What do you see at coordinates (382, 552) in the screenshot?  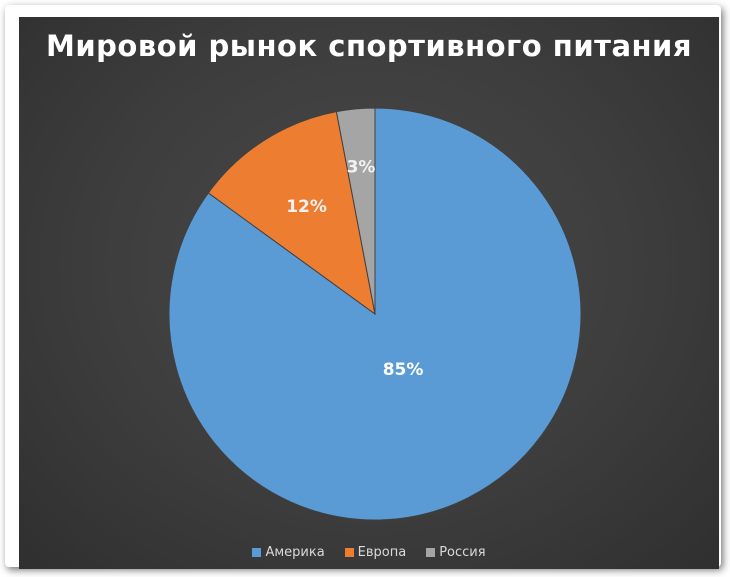 I see `legend-label-europe: Европа` at bounding box center [382, 552].